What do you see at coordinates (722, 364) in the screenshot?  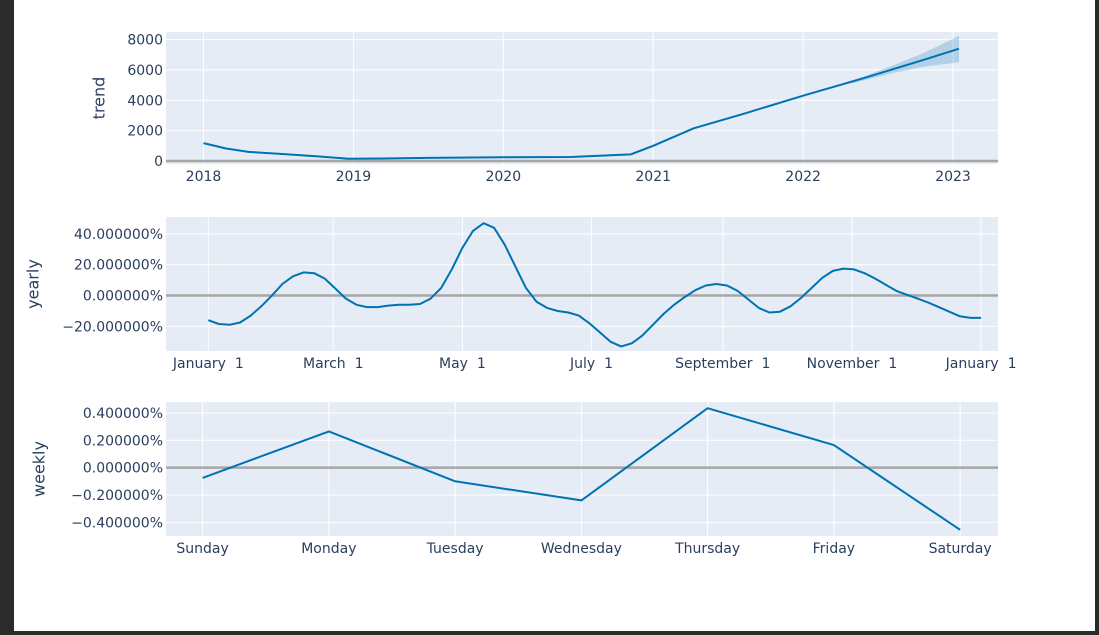 I see `yearly-x-tick-label: September 1` at bounding box center [722, 364].